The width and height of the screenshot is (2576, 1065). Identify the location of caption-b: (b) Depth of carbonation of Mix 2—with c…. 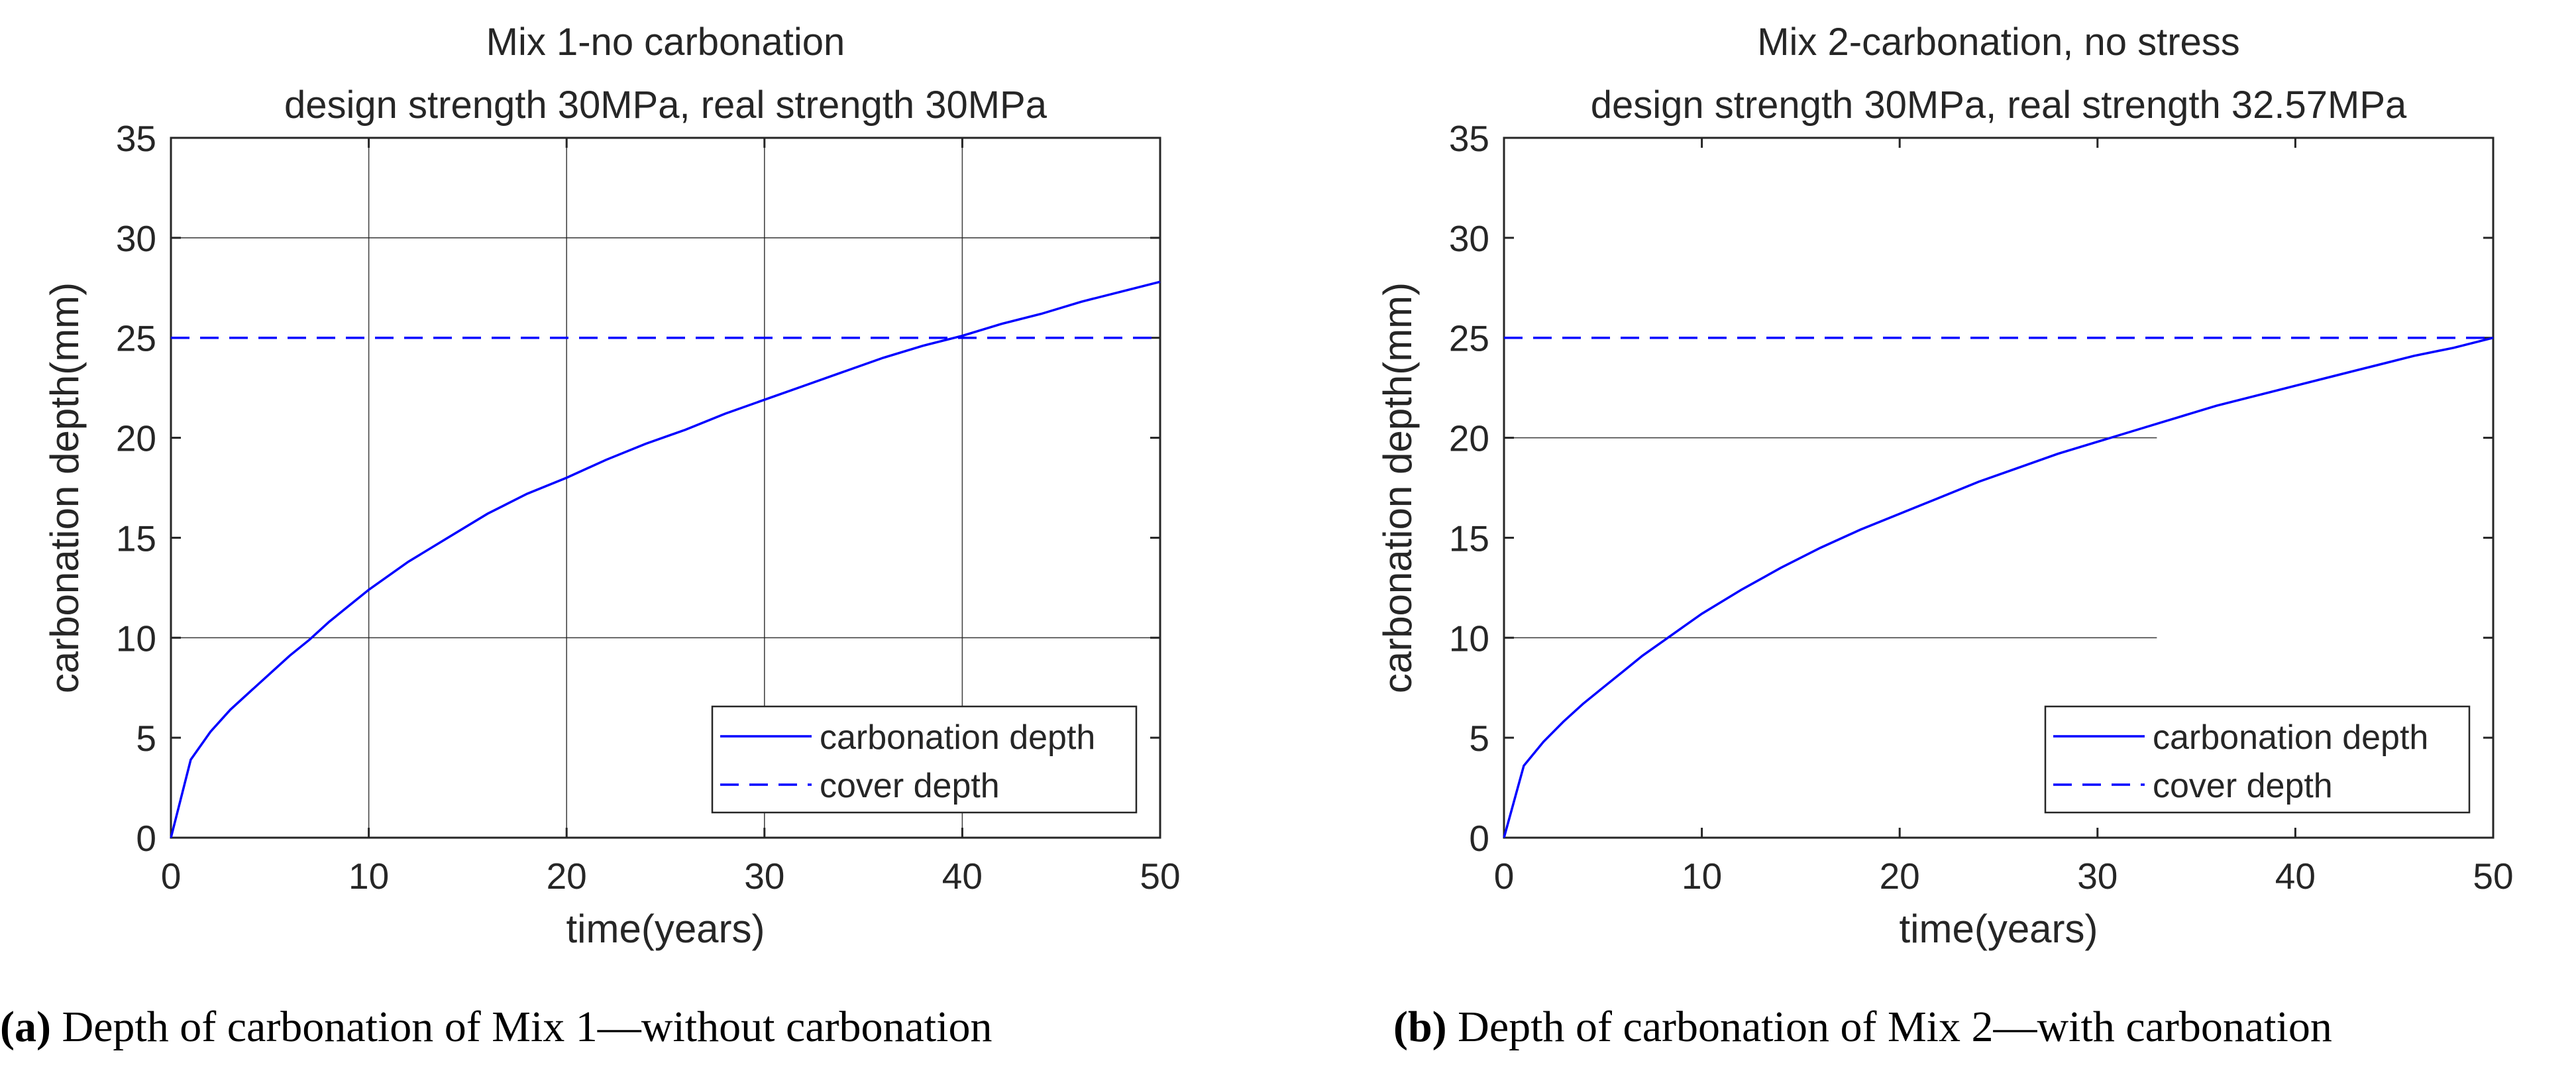
(1863, 1027).